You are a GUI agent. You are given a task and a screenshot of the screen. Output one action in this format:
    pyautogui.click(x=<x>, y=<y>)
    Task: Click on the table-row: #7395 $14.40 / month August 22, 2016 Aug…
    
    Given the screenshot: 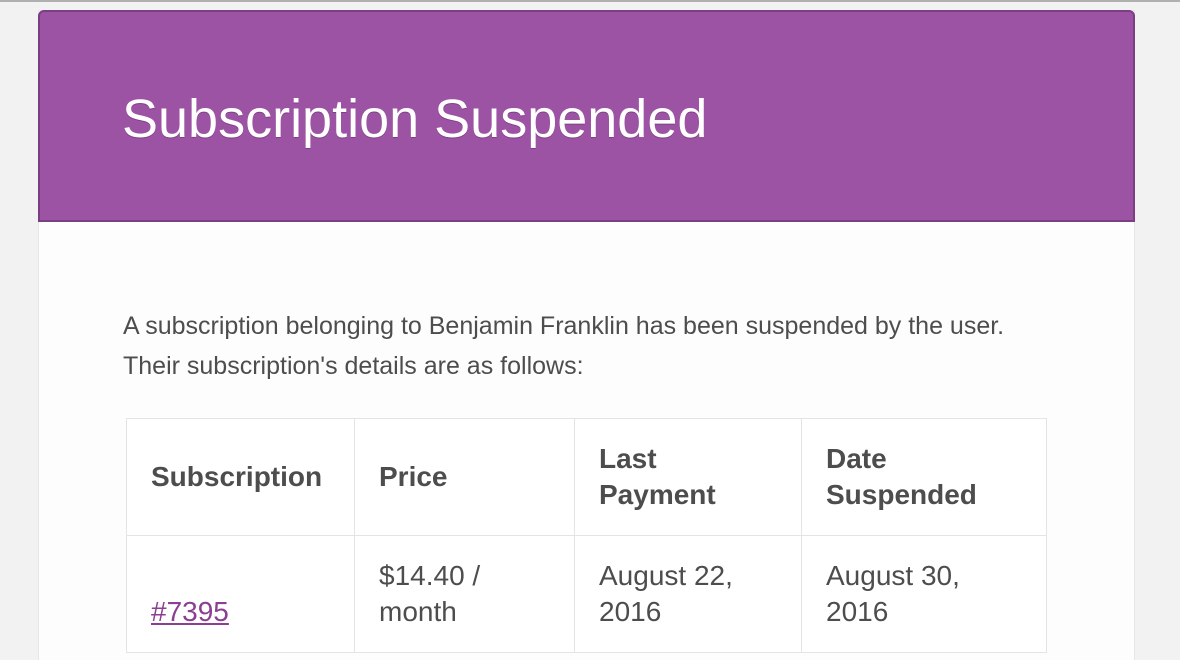 What is the action you would take?
    pyautogui.click(x=586, y=594)
    